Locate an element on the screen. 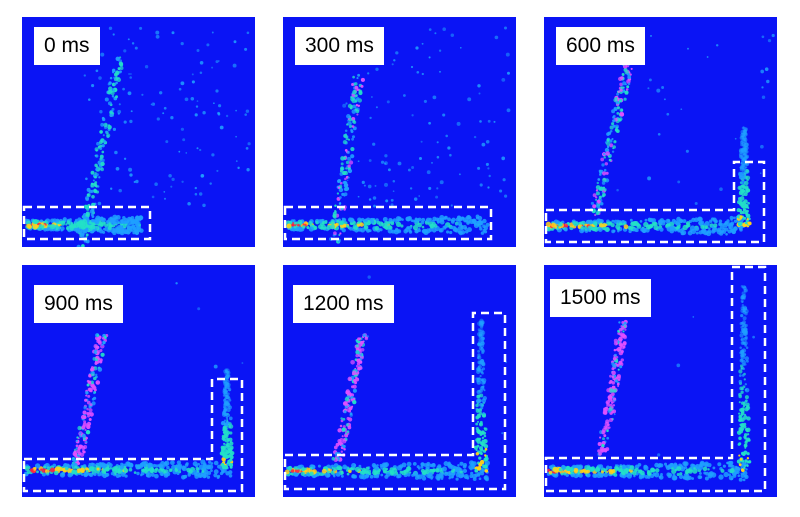 This screenshot has width=800, height=517. image-panel-1200ms: 1200 ms is located at coordinates (399, 381).